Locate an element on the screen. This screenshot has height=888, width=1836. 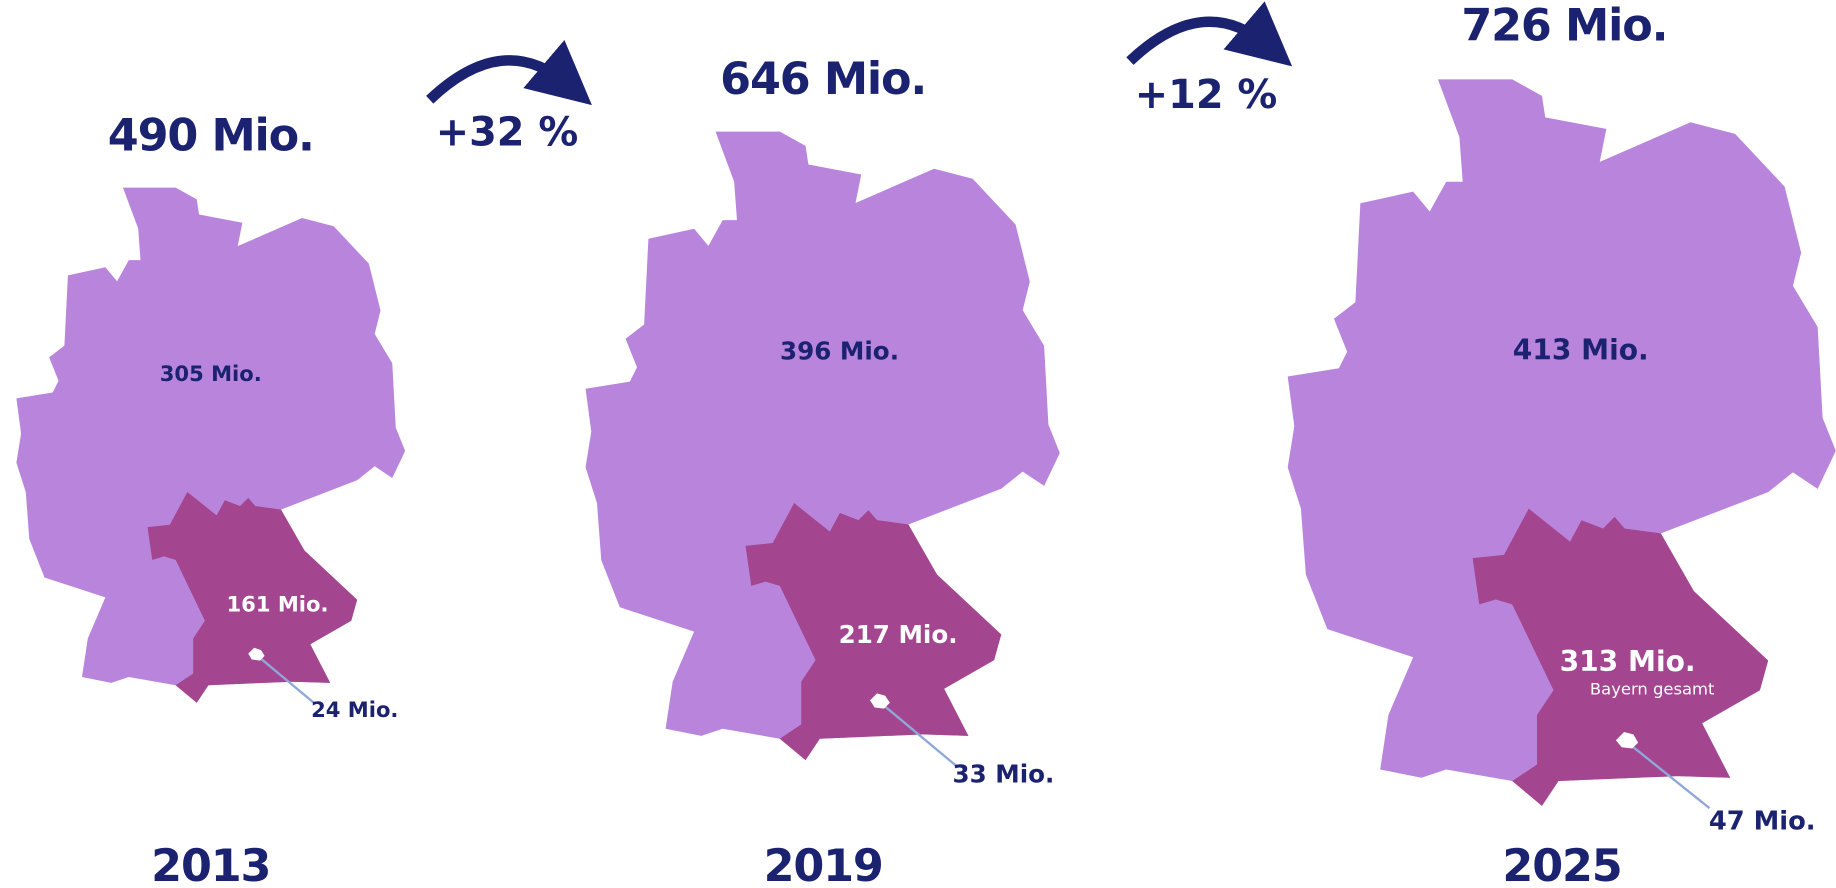
bavaria-note: Bayern gesamt is located at coordinates (1652, 688).